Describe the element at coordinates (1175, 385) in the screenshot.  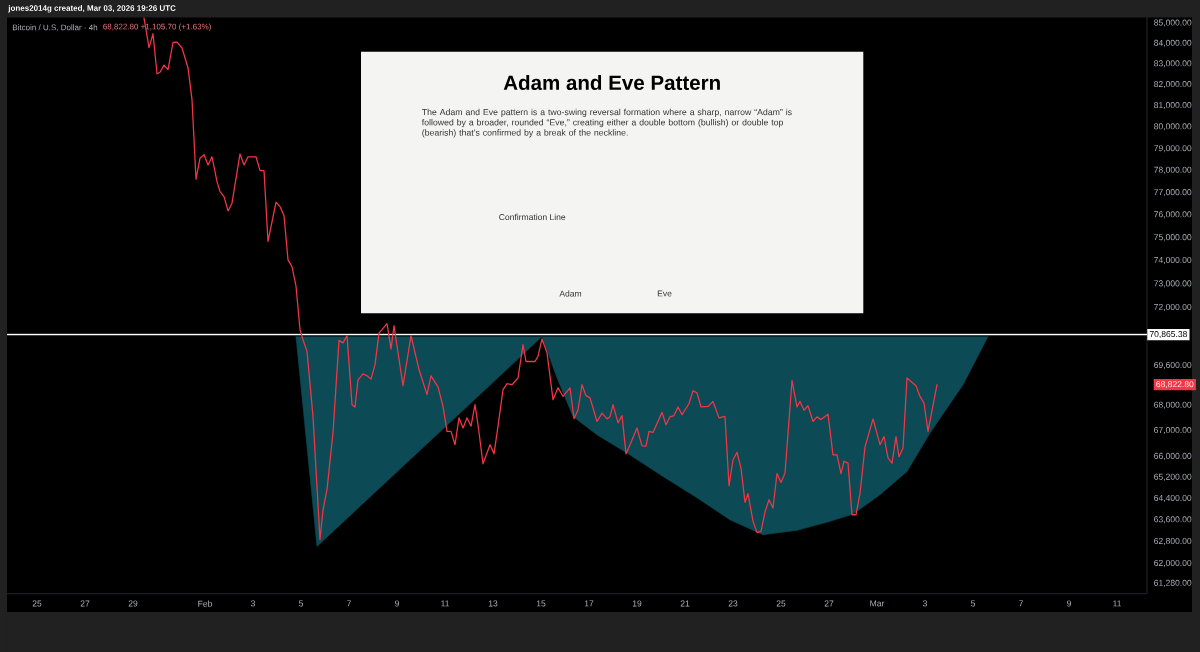
I see `y-tick-label: 68,822.80` at that location.